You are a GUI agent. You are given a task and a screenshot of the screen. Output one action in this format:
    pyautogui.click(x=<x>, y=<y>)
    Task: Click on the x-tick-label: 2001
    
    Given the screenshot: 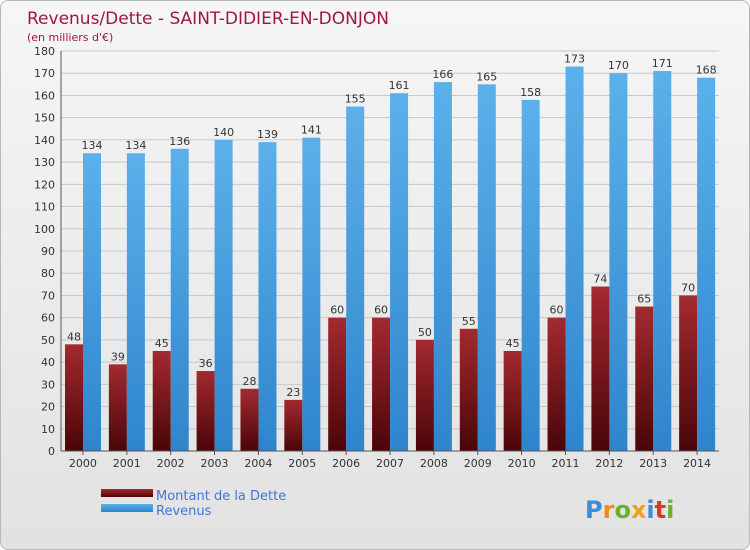 What is the action you would take?
    pyautogui.click(x=127, y=463)
    